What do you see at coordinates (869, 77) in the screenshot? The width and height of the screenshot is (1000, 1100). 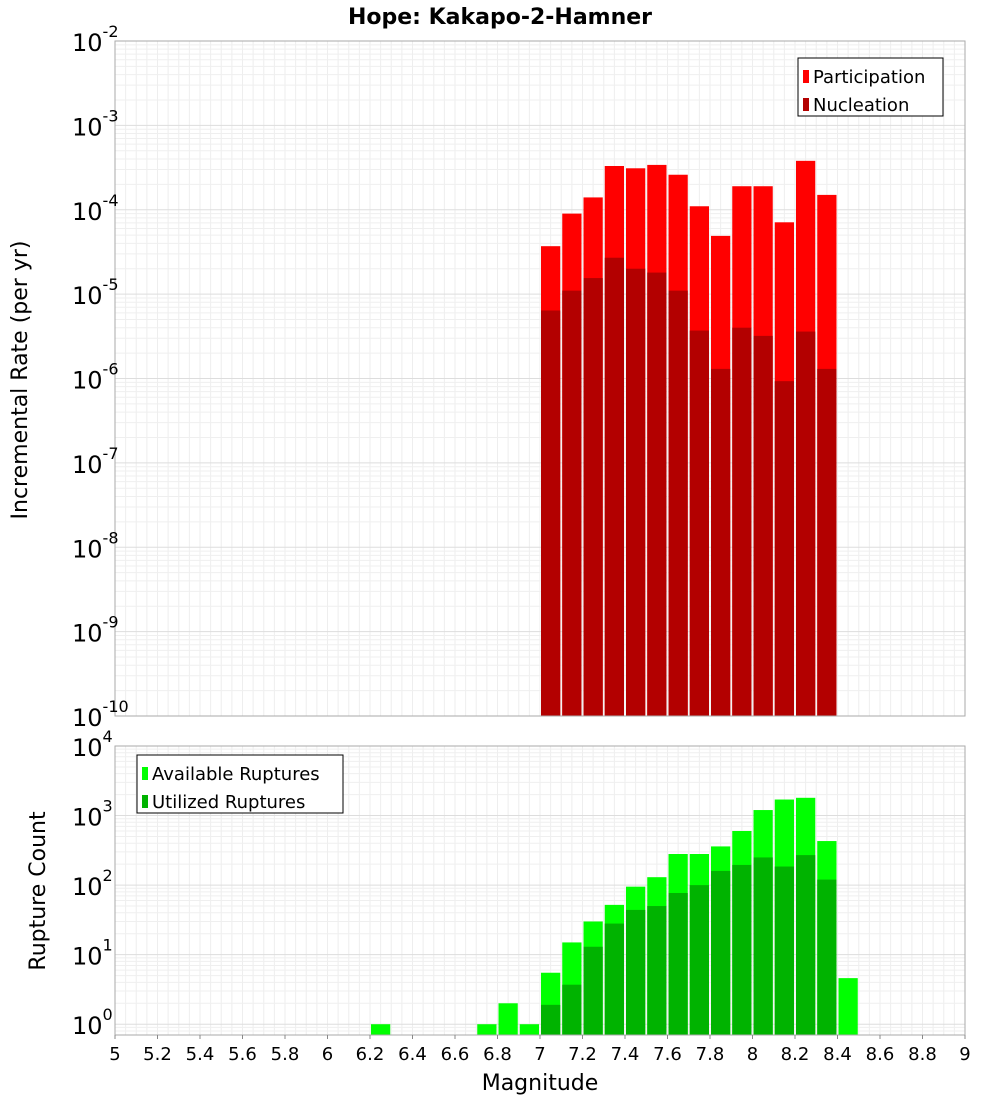 I see `legend-label: Participation` at bounding box center [869, 77].